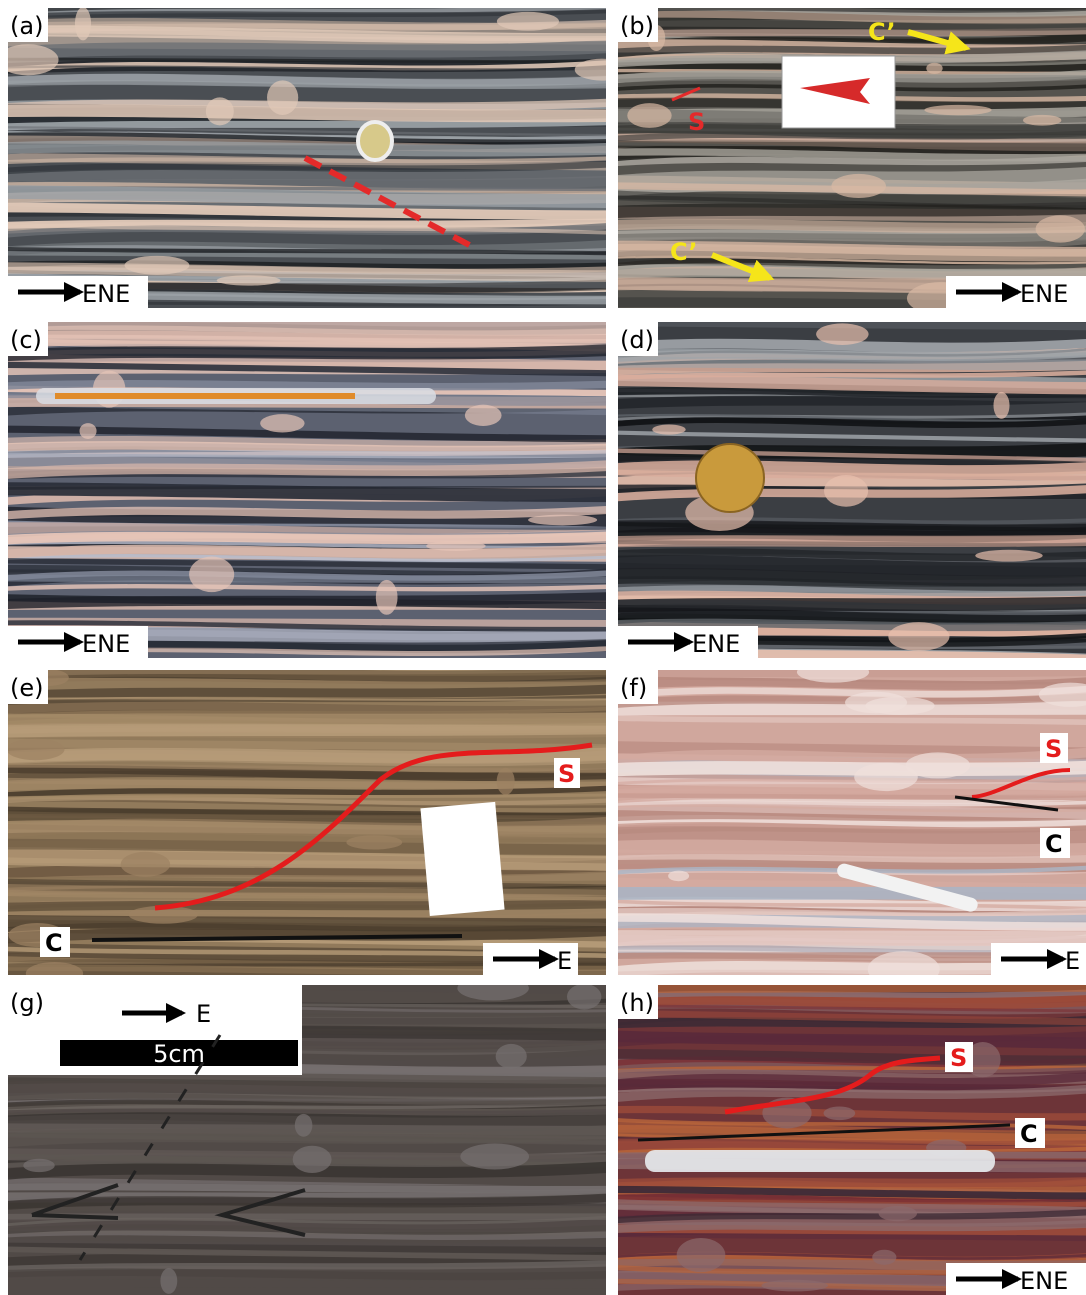  I want to click on panel-label: (h), so click(637, 1003).